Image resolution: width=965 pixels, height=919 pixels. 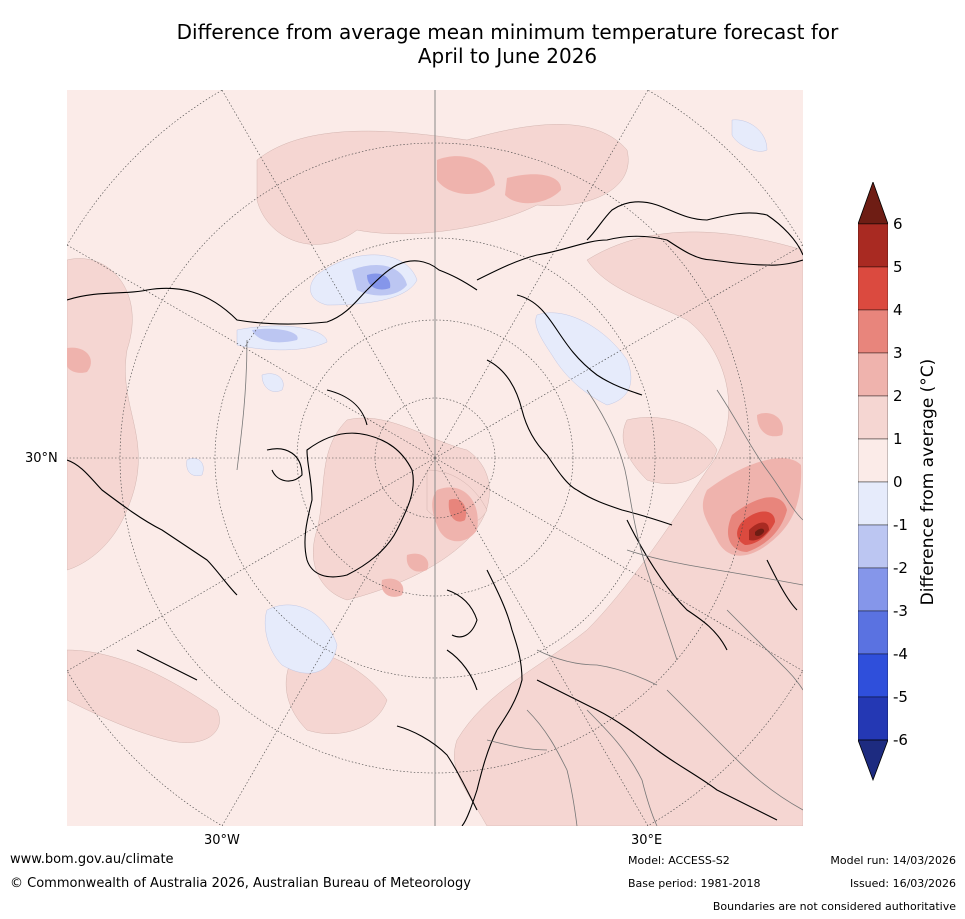 What do you see at coordinates (92, 859) in the screenshot?
I see `website-link: www.bom.gov.au/climate` at bounding box center [92, 859].